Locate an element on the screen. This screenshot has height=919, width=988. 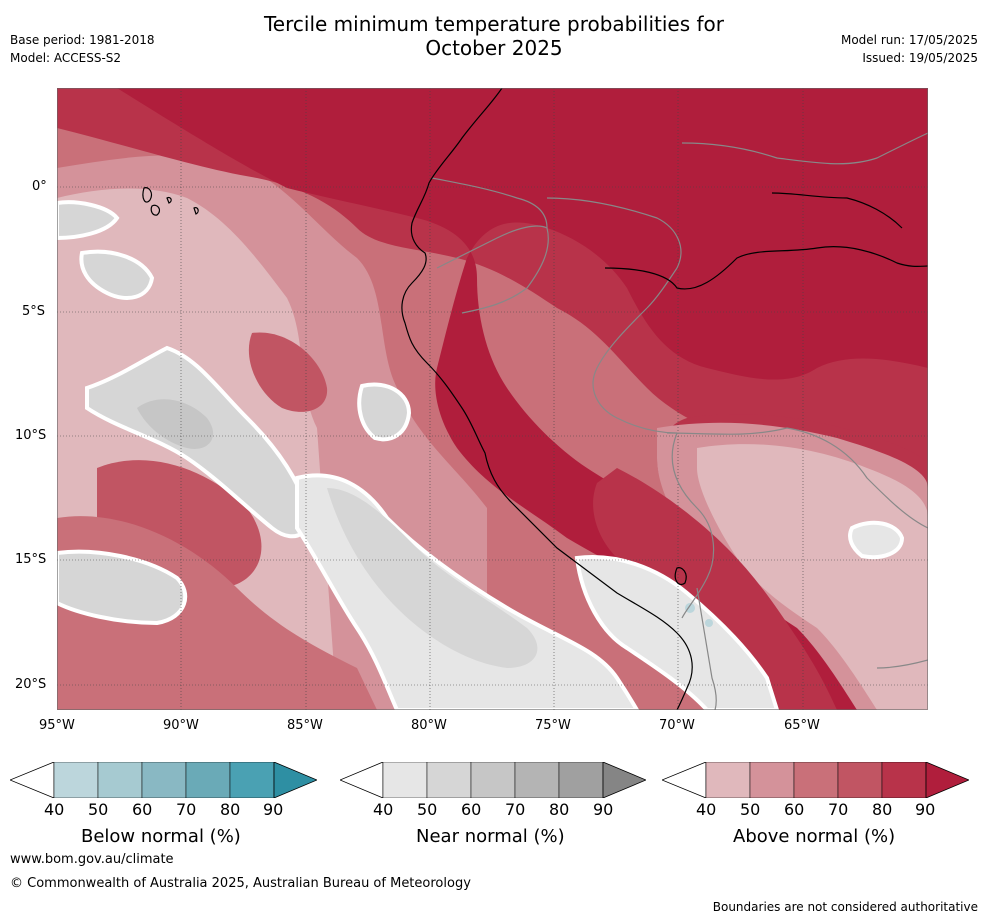
cb-above-tick-50: 50 is located at coordinates (750, 809).